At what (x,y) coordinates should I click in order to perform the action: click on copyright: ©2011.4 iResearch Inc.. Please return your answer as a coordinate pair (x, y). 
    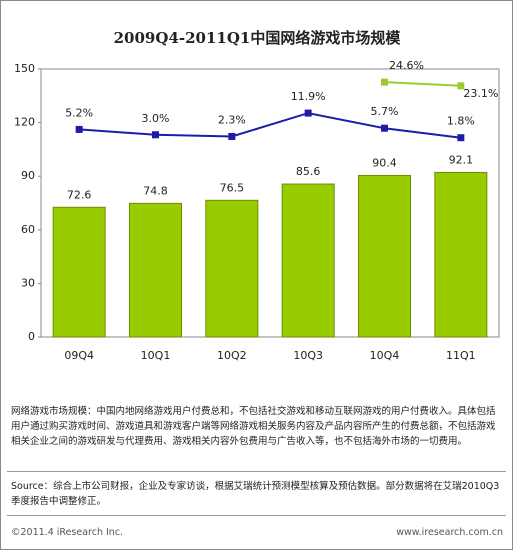
    Looking at the image, I should click on (67, 532).